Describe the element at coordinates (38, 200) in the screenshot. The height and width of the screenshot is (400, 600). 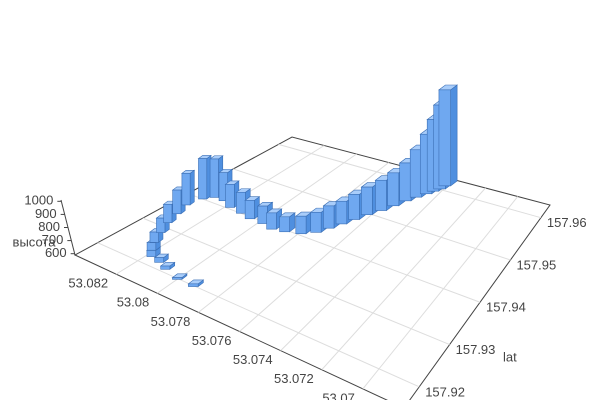
I see `z-tick-label: 1000` at that location.